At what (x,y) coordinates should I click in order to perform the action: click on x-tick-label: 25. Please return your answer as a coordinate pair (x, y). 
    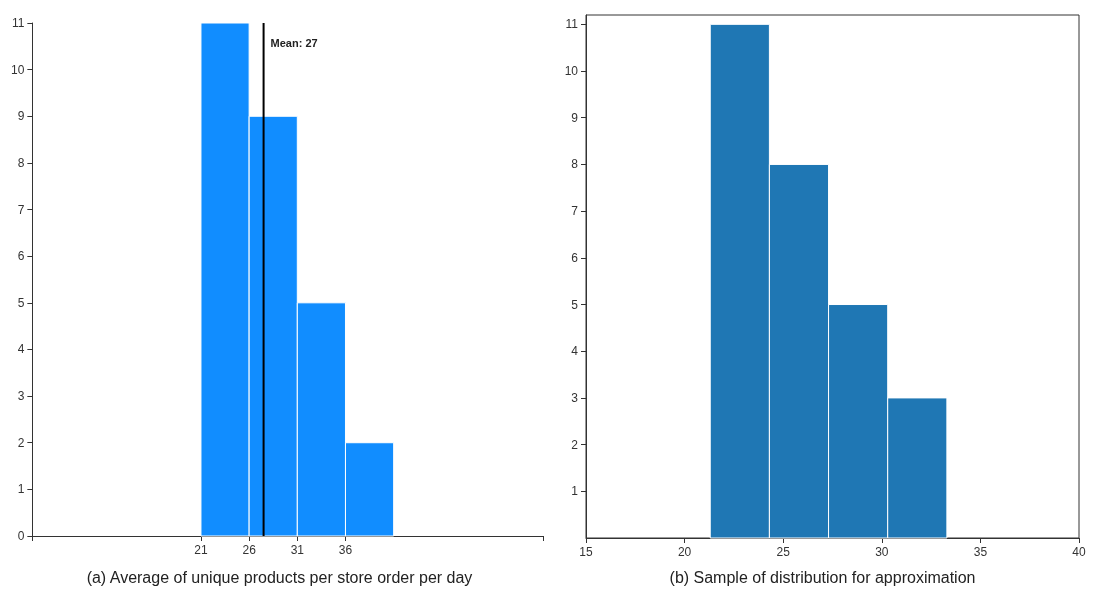
    Looking at the image, I should click on (783, 552).